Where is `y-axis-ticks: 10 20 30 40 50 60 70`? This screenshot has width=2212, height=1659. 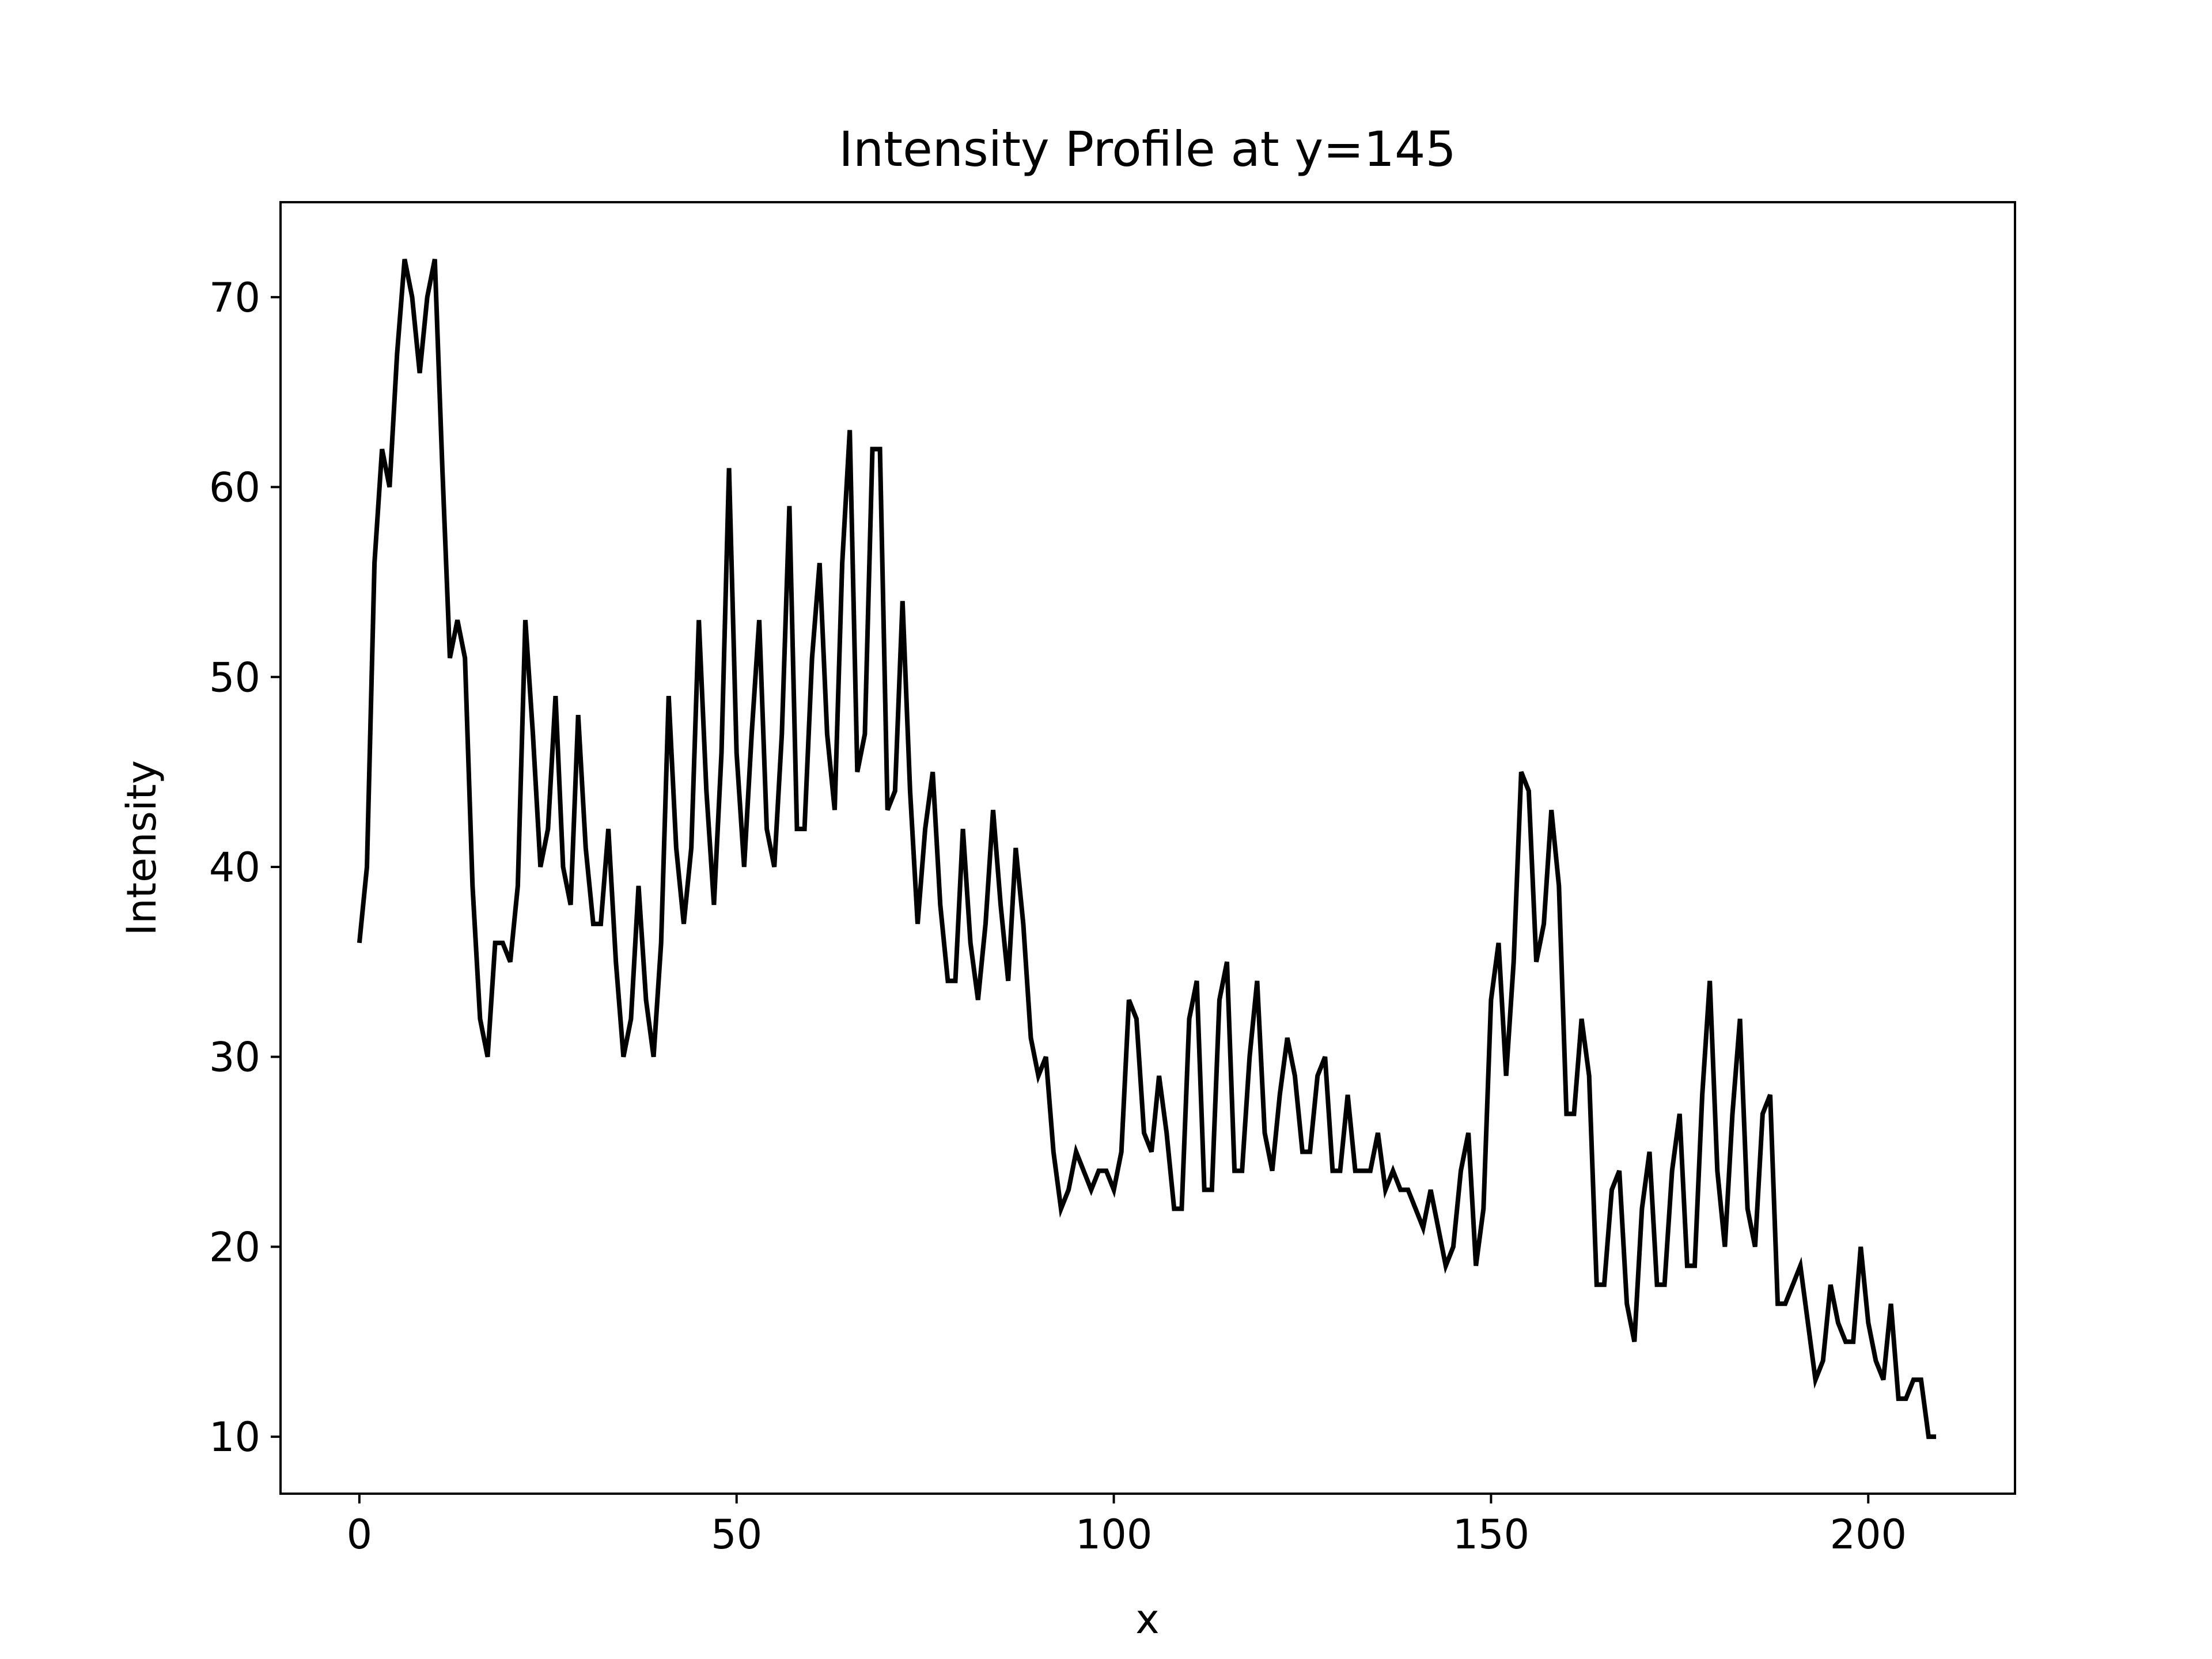
y-axis-ticks: 10 20 30 40 50 60 70 is located at coordinates (245, 867).